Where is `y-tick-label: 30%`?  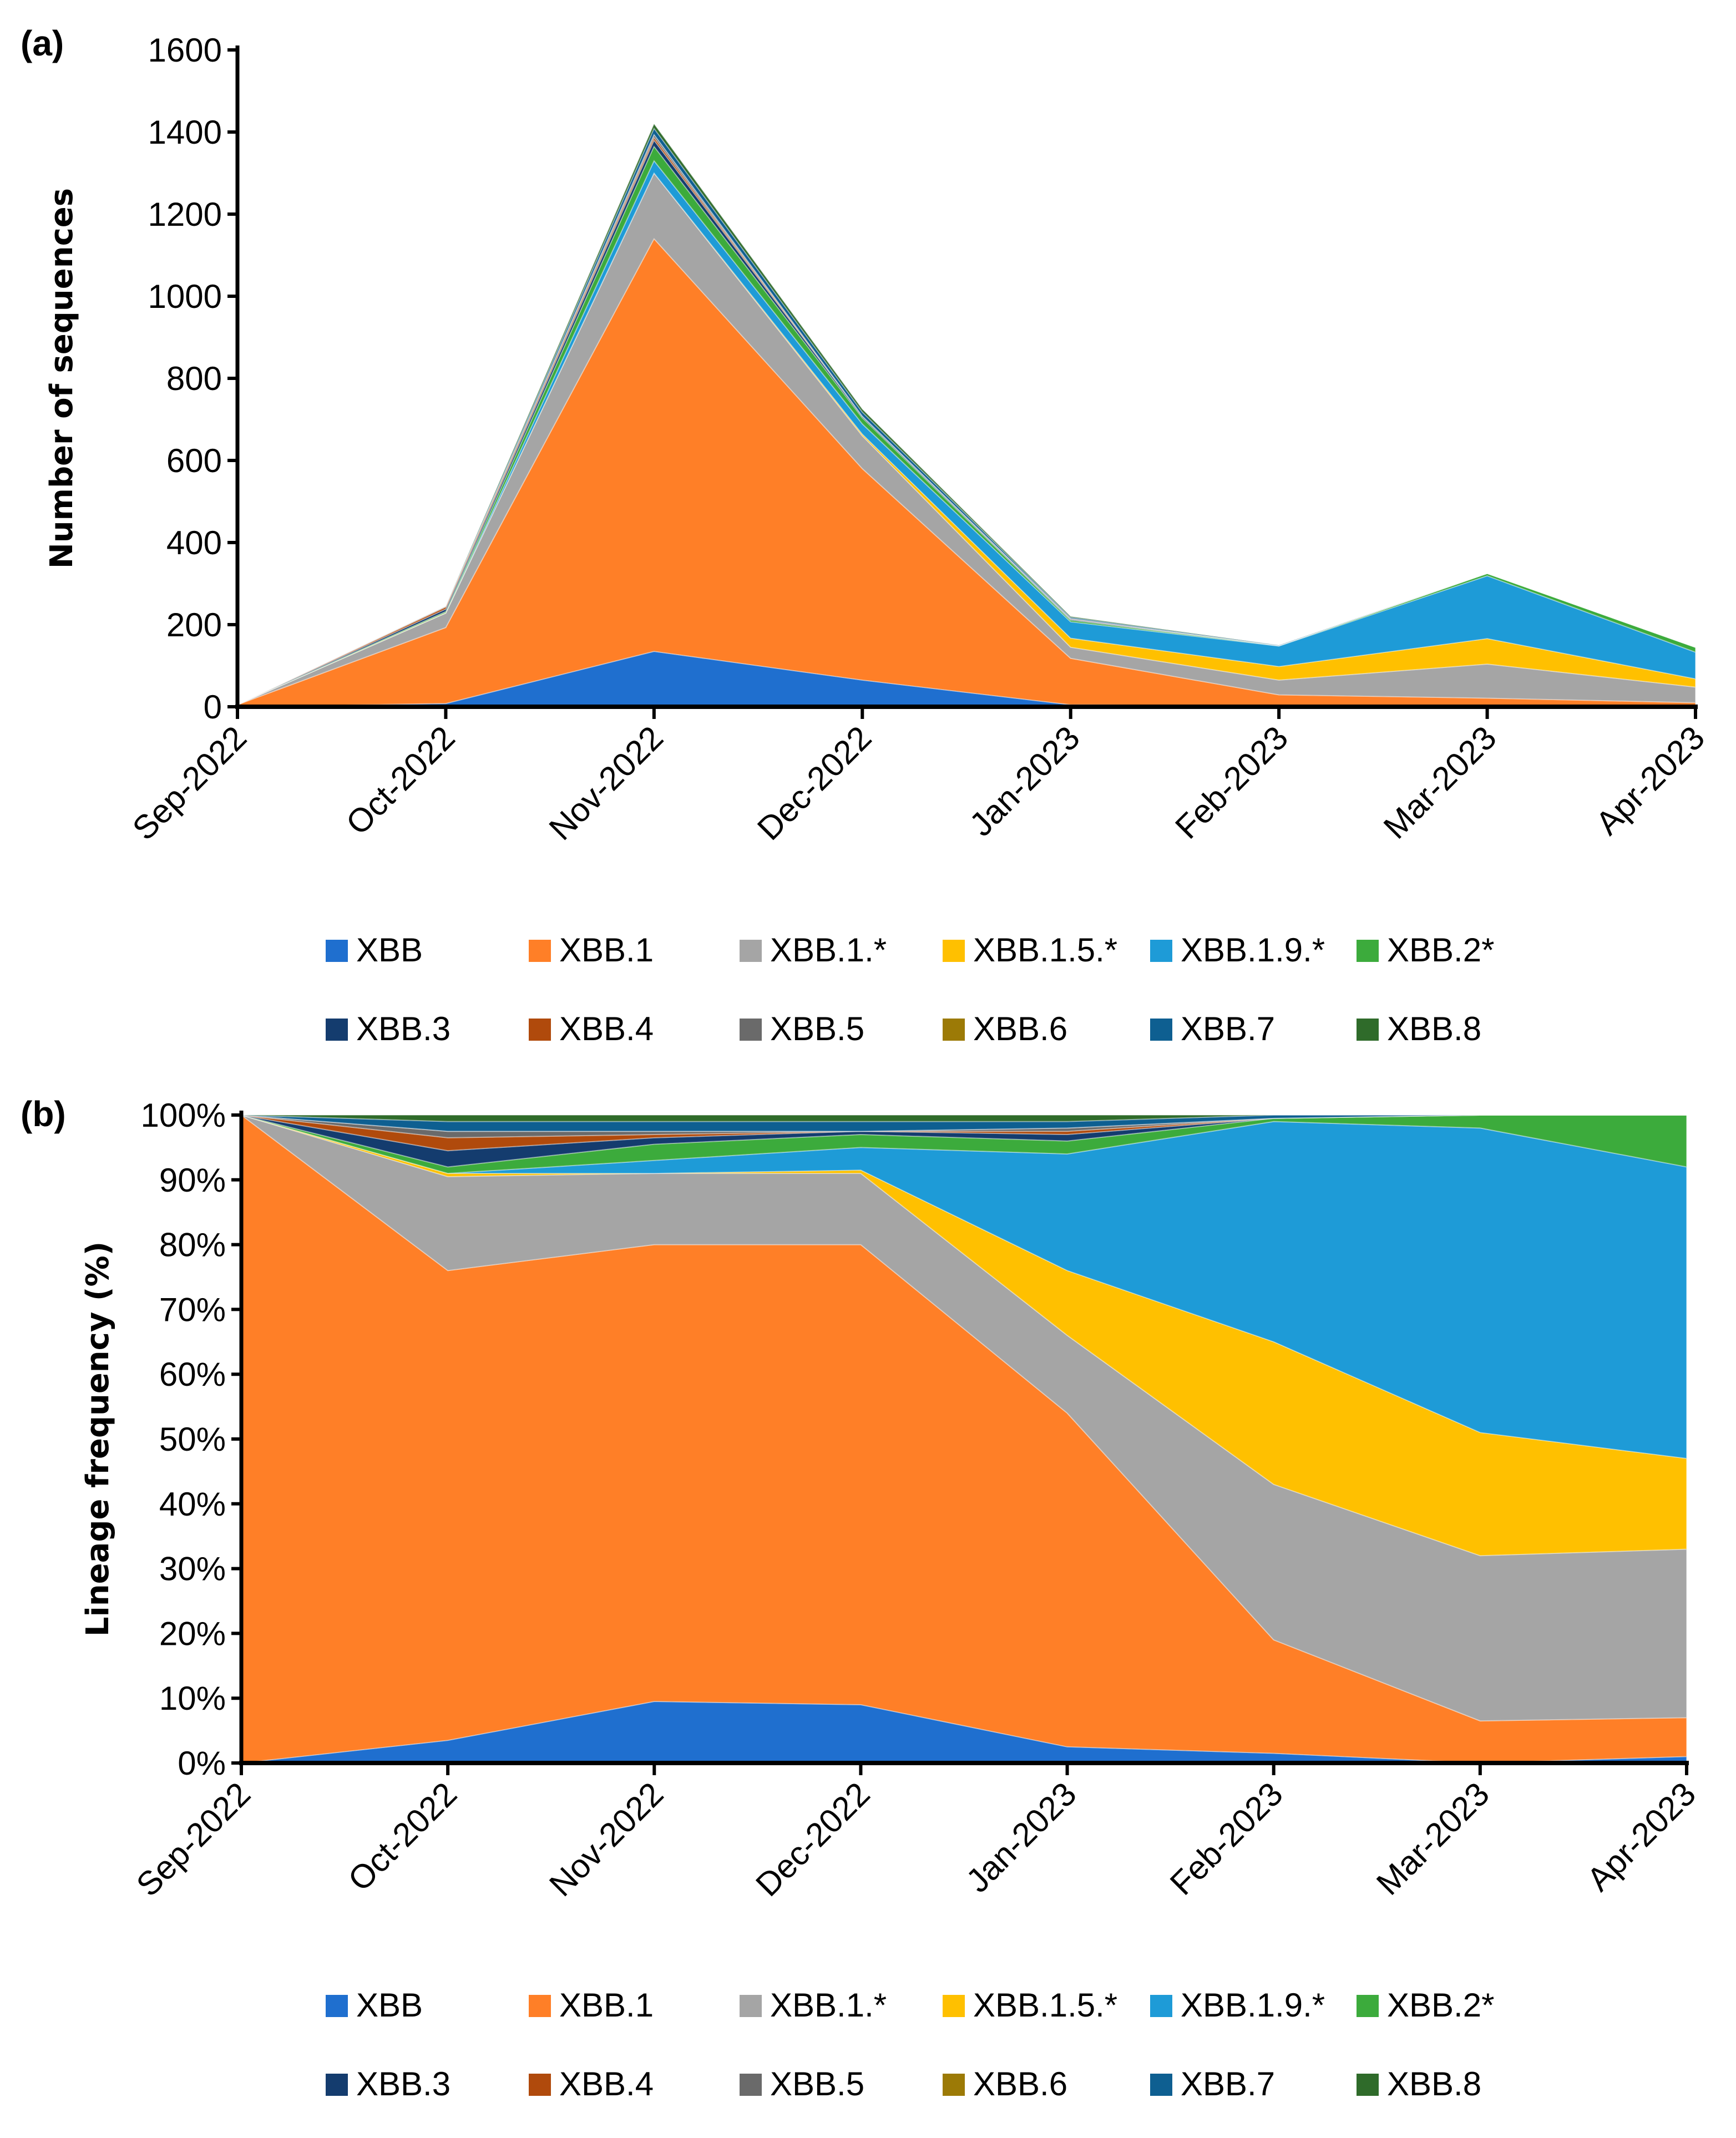
y-tick-label: 30% is located at coordinates (193, 1569).